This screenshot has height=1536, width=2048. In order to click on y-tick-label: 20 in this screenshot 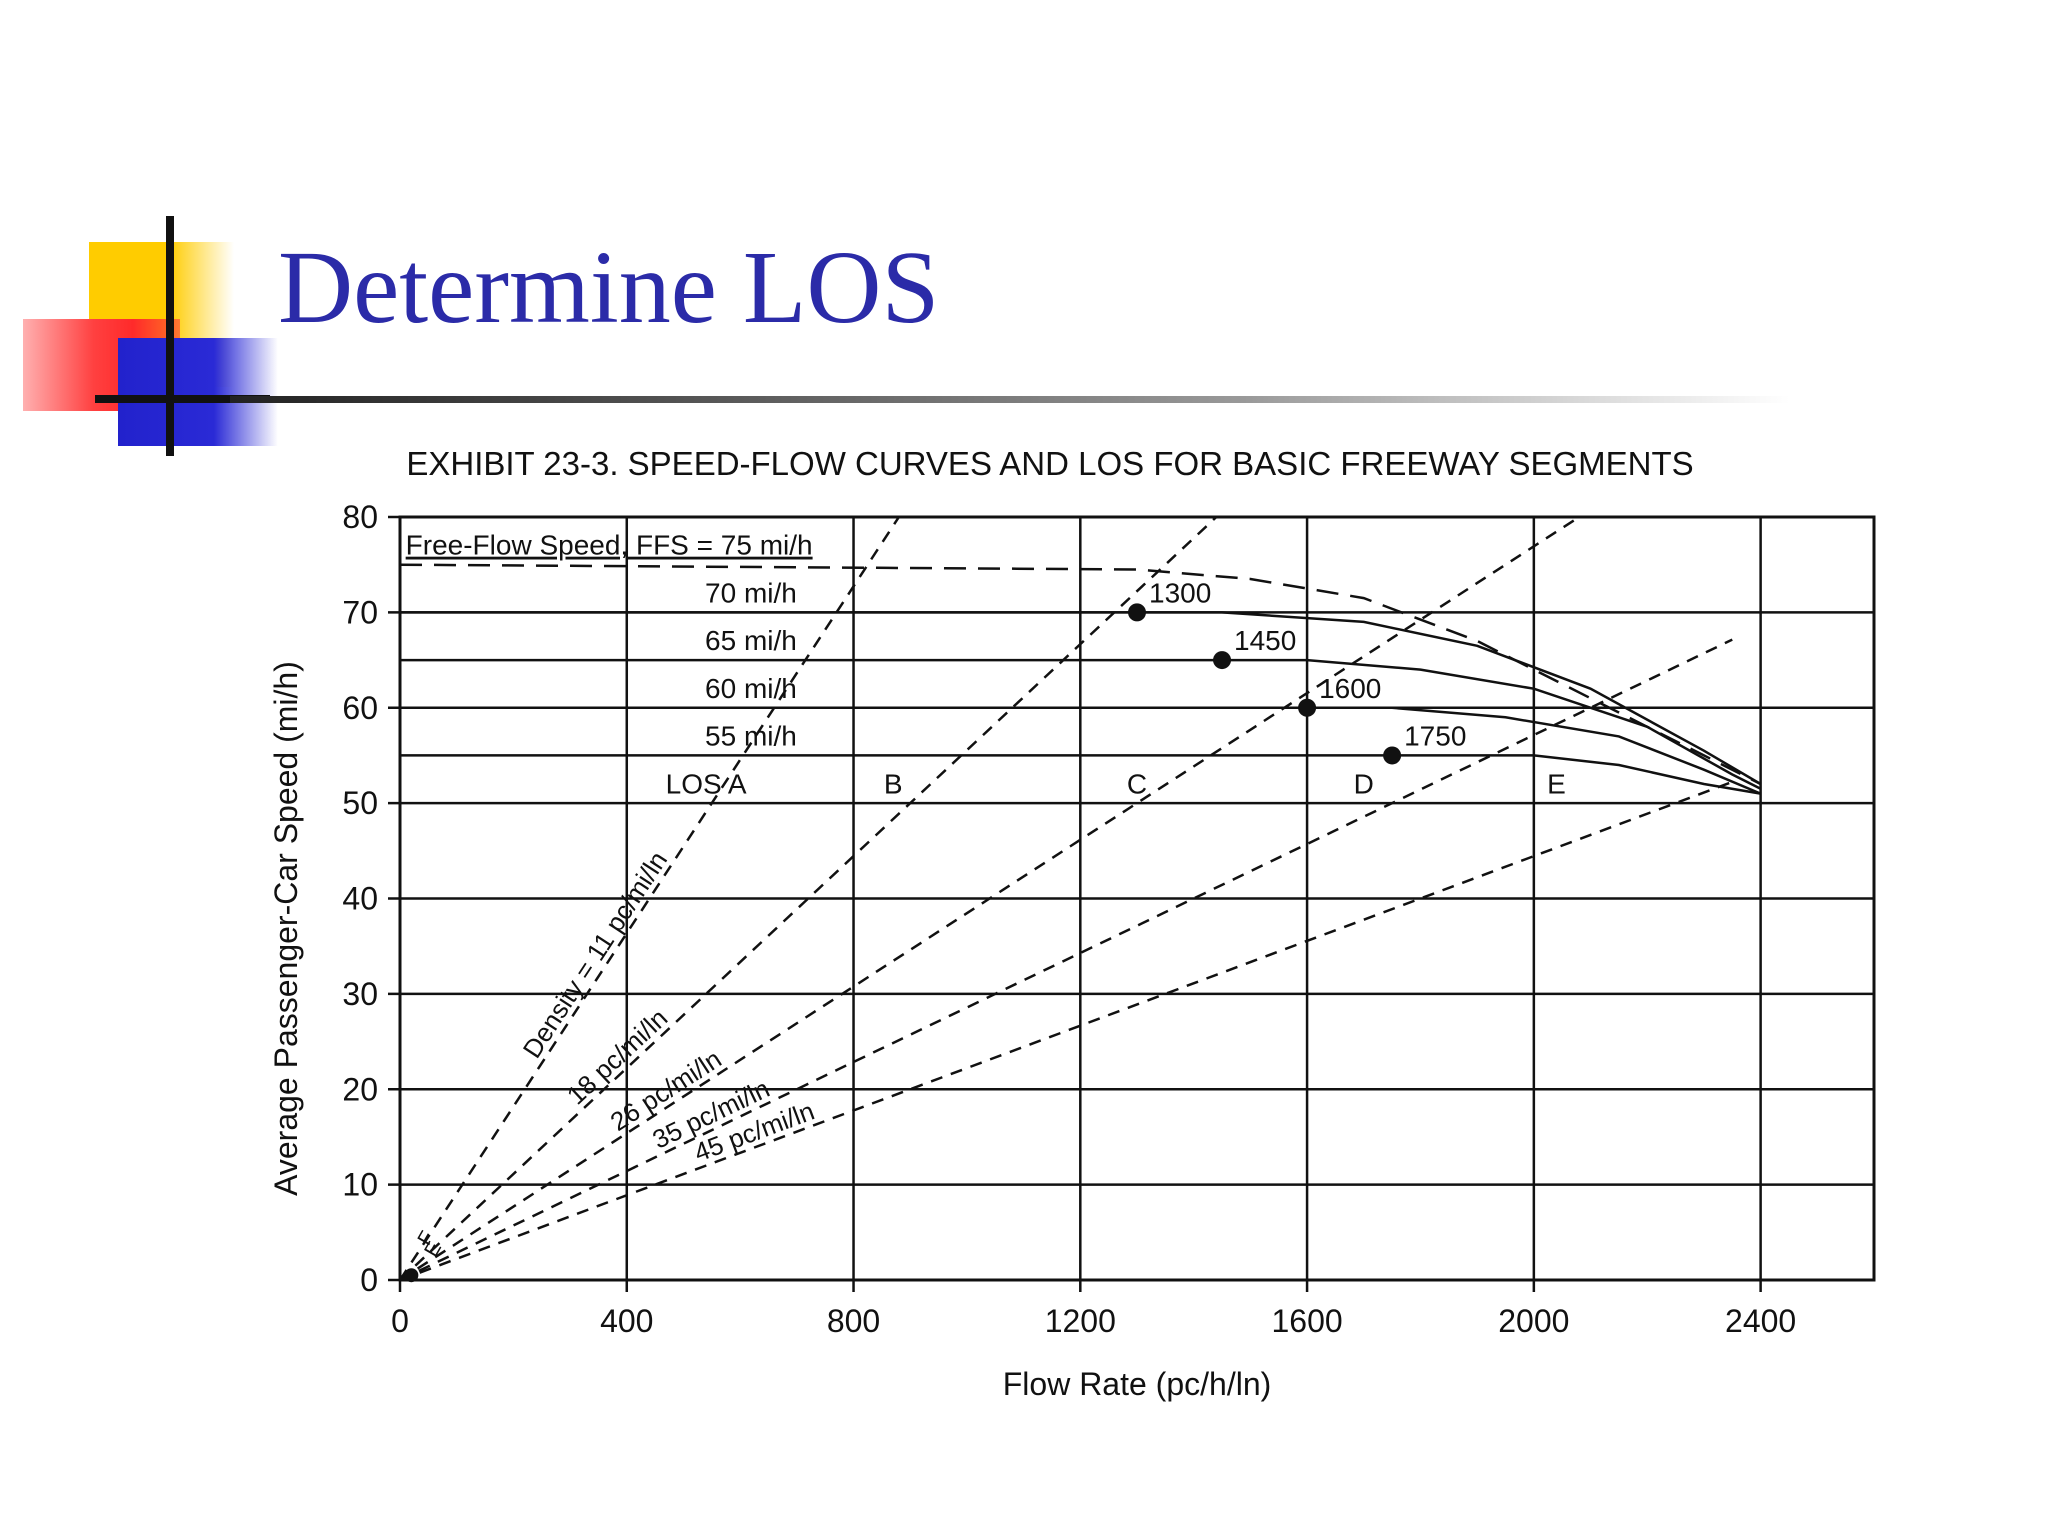, I will do `click(360, 1089)`.